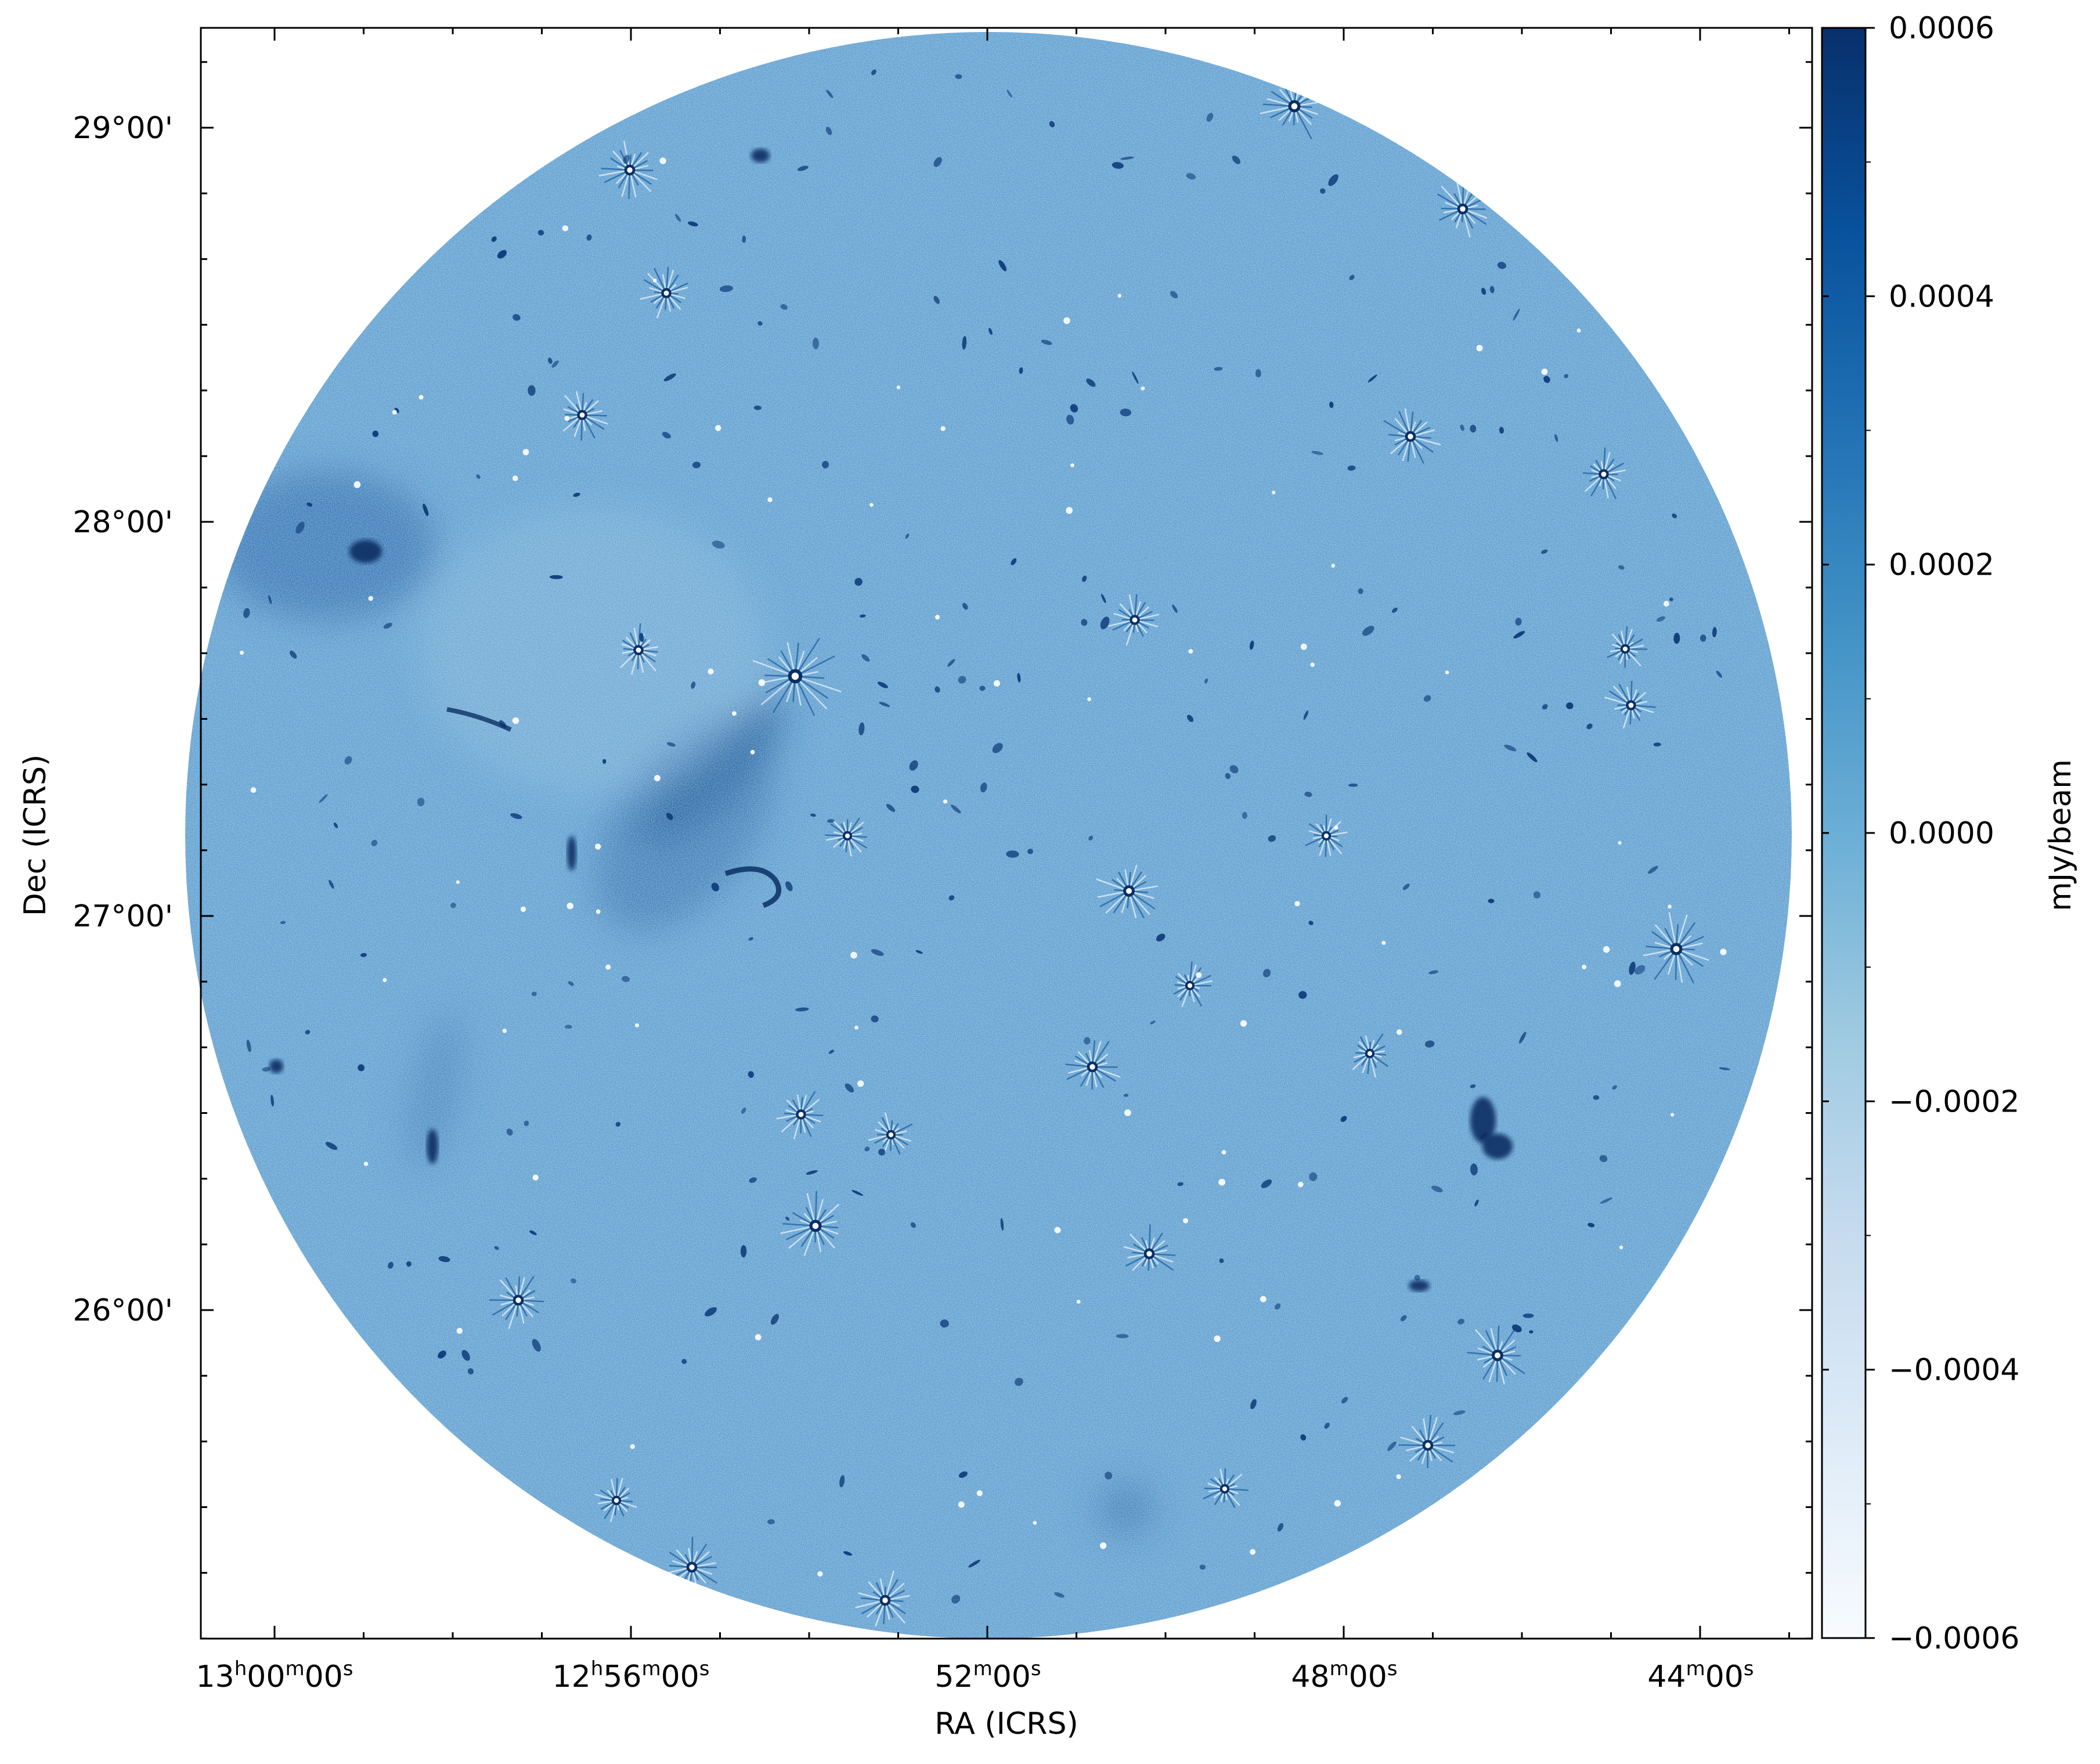 Image resolution: width=2100 pixels, height=1764 pixels. I want to click on x-tick-label: 44m00s, so click(1700, 1675).